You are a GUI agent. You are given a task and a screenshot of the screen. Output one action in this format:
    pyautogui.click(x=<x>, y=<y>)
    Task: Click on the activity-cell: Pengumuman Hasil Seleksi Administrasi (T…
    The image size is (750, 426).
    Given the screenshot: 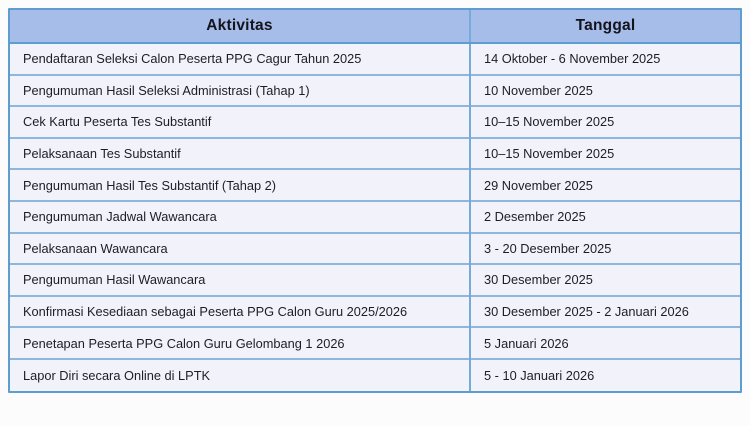 What is the action you would take?
    pyautogui.click(x=240, y=90)
    